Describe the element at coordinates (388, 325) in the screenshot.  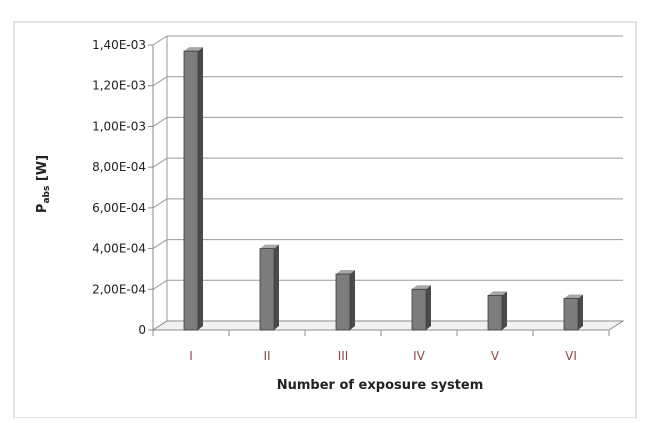
I see `chart-floor` at that location.